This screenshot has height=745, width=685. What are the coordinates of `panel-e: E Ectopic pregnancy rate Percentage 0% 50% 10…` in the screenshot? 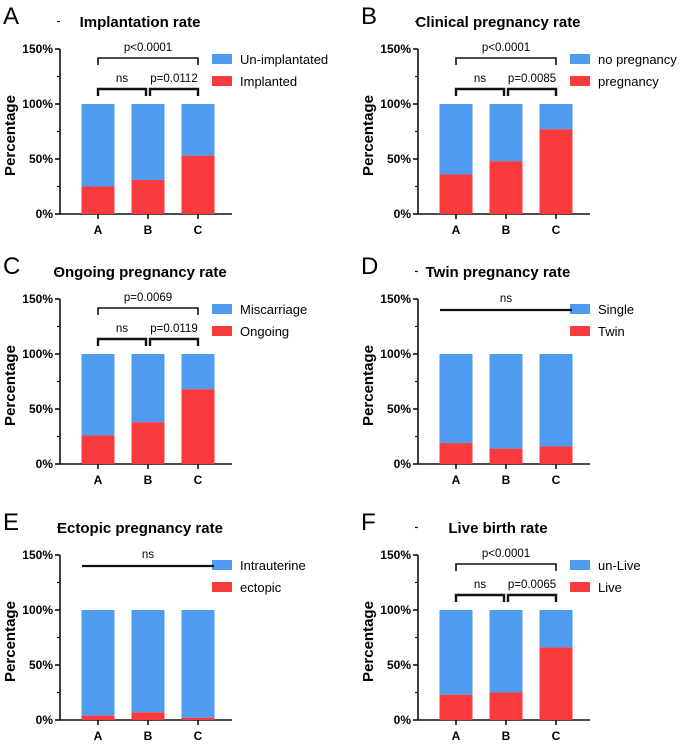 It's located at (154, 626).